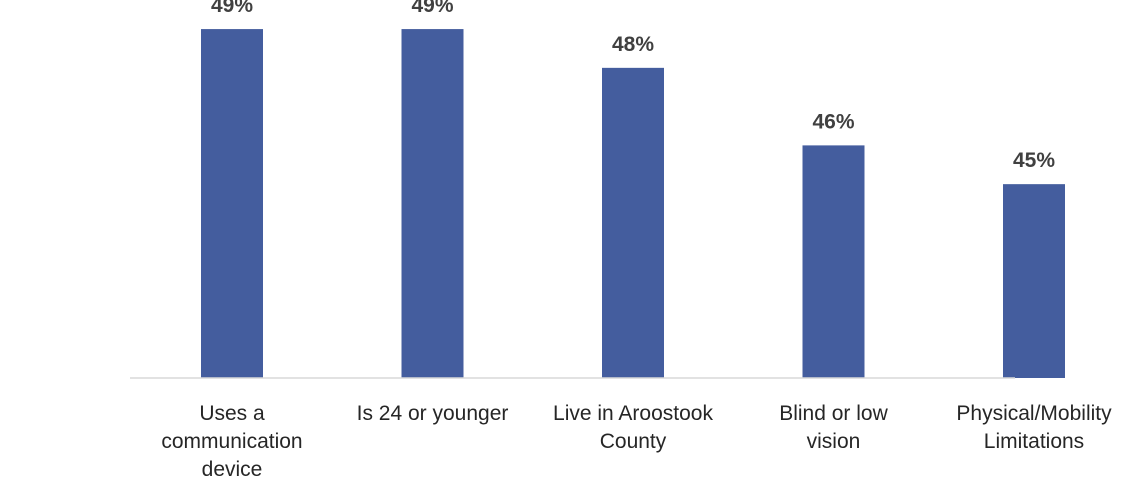  What do you see at coordinates (232, 469) in the screenshot?
I see `category-label-line: device` at bounding box center [232, 469].